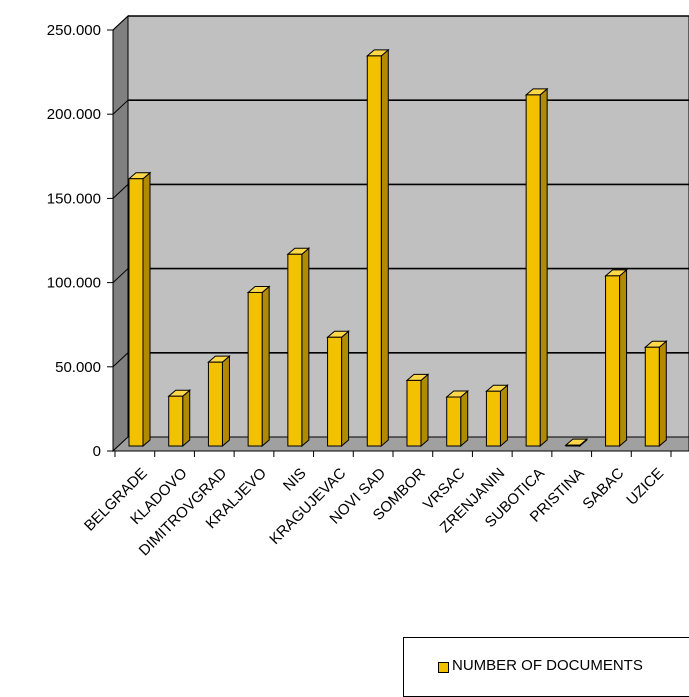  I want to click on y-axis-ticks: 0 50.000 100.000 150.000 200.000 250.000, so click(80, 241).